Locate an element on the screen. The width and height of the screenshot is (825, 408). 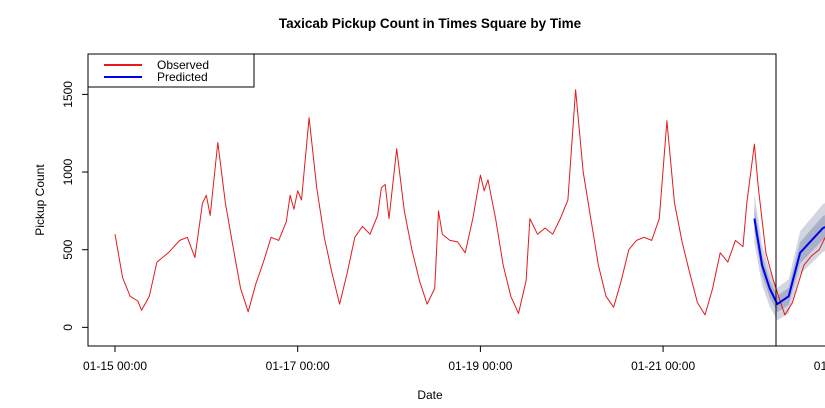
x-tick-label: 01-15 00:00 is located at coordinates (115, 366).